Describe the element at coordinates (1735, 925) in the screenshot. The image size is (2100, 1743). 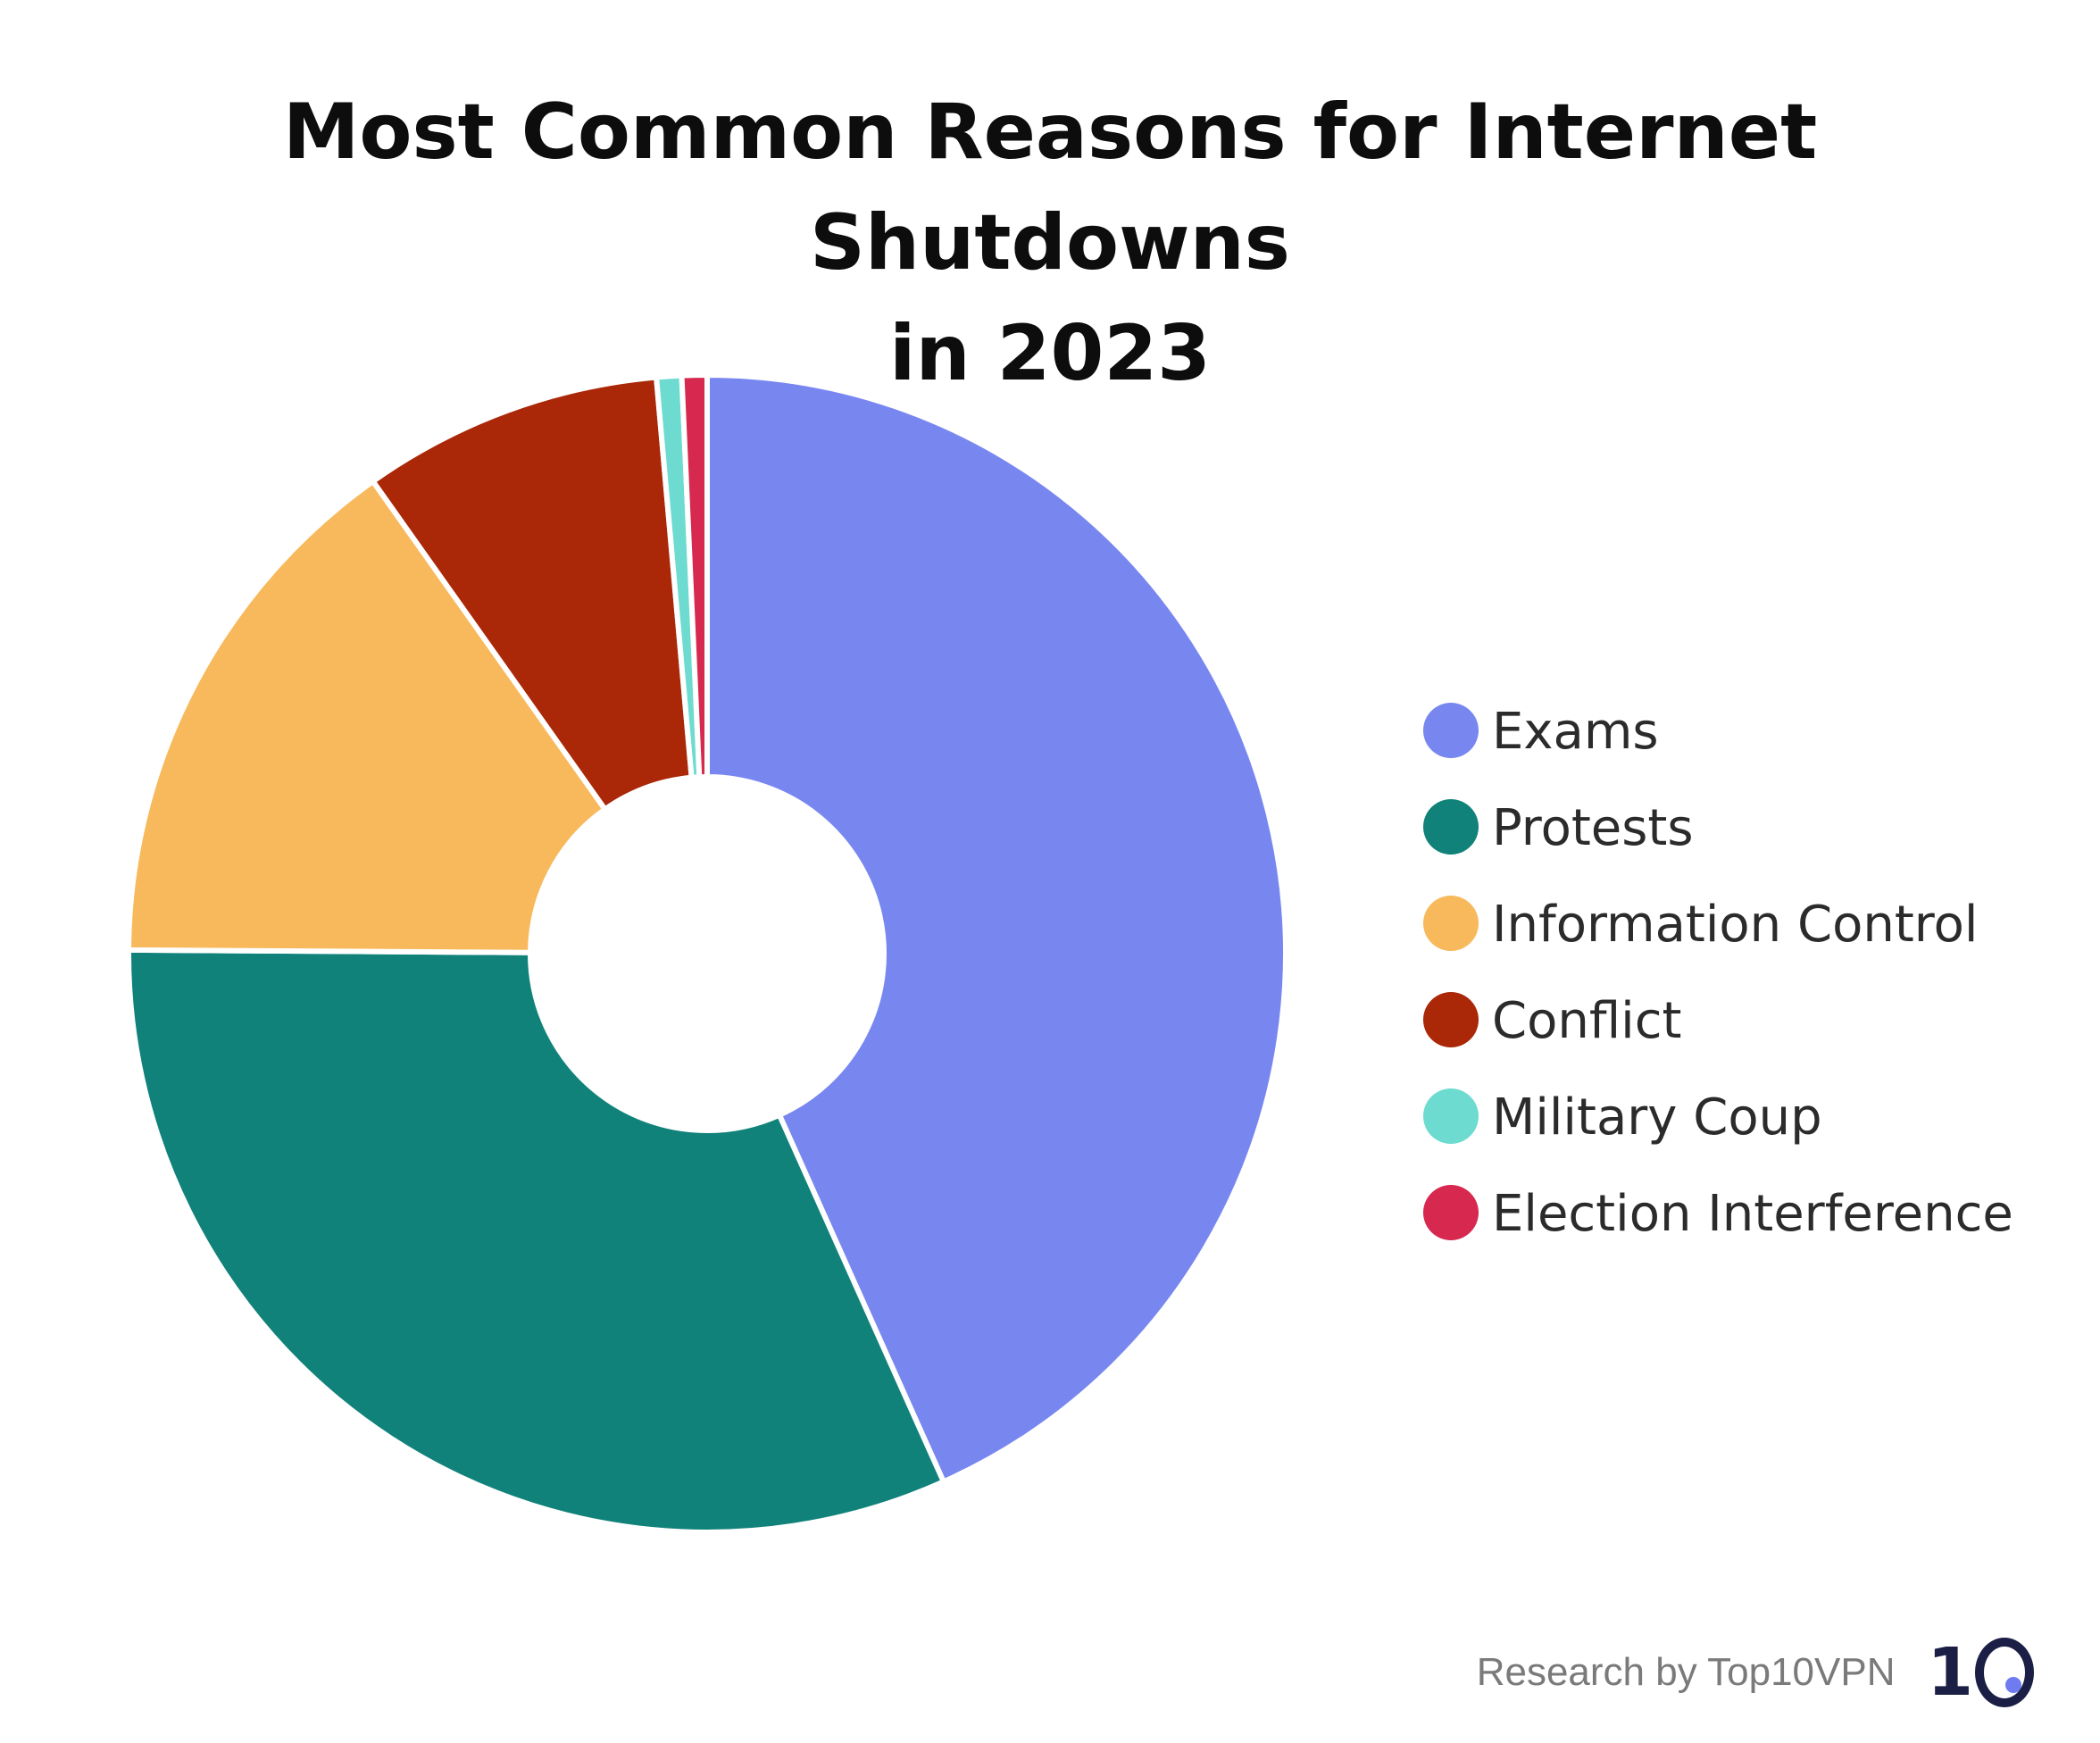
I see `legend-label-information-control: Information Control` at that location.